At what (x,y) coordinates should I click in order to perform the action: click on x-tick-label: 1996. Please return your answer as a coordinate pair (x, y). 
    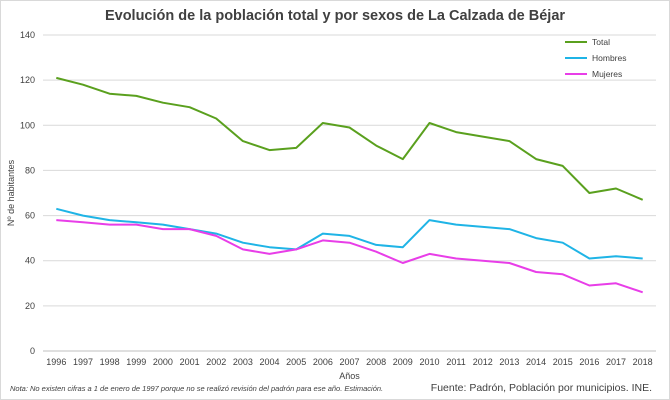
    Looking at the image, I should click on (56, 362).